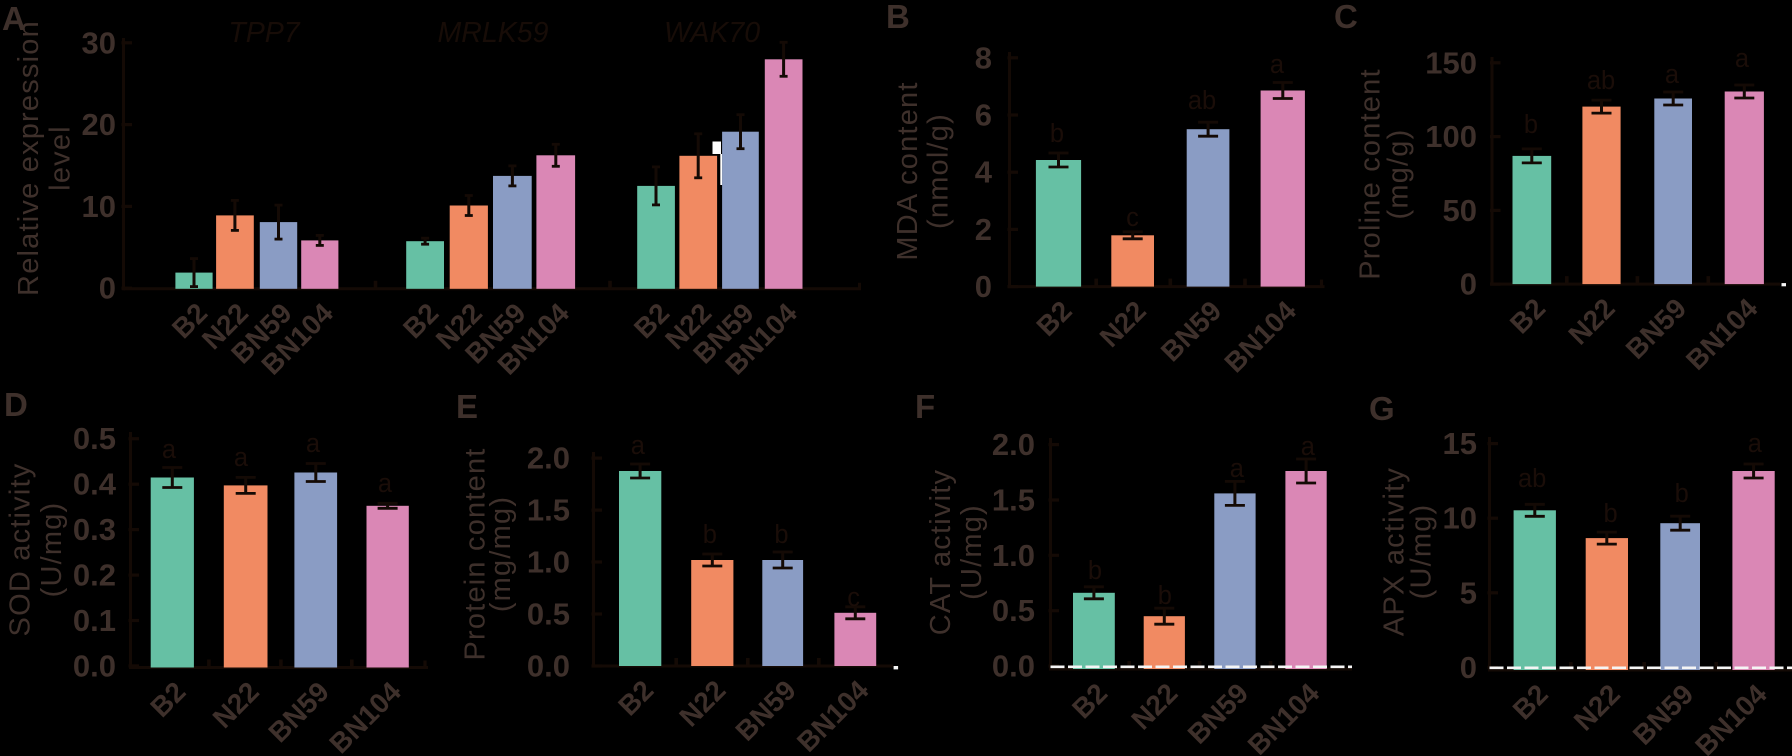 The image size is (1792, 756). Describe the element at coordinates (712, 33) in the screenshot. I see `svg-text: WAK70` at that location.